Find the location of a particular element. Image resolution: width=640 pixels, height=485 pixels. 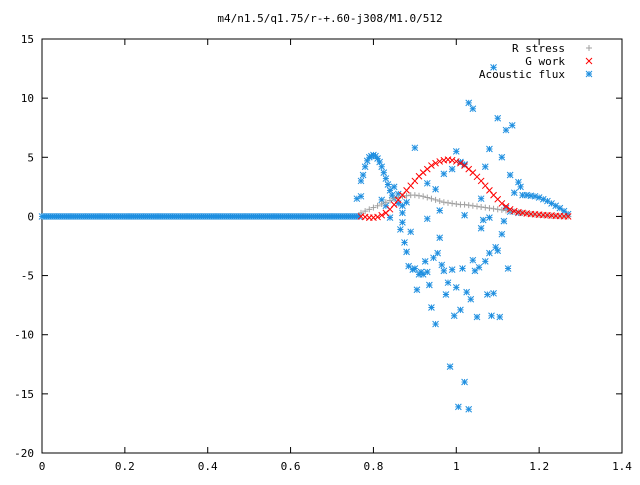

y-tick-label: -15 is located at coordinates (24, 394).